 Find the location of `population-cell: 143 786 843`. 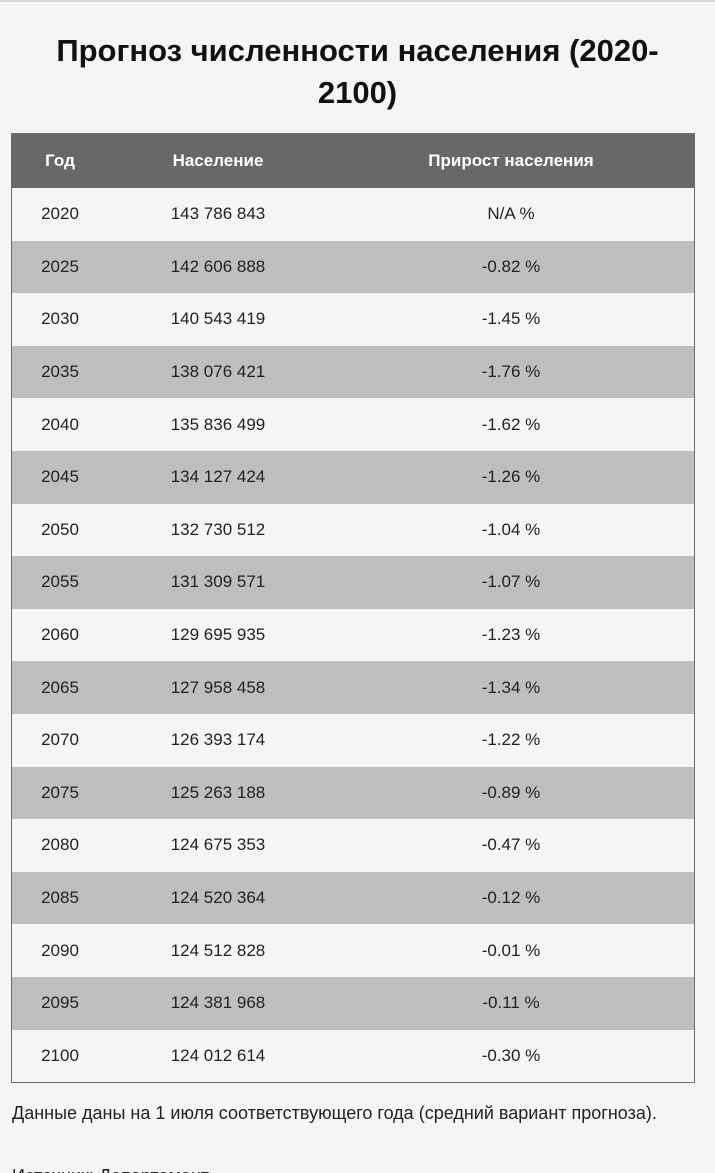

population-cell: 143 786 843 is located at coordinates (218, 214).